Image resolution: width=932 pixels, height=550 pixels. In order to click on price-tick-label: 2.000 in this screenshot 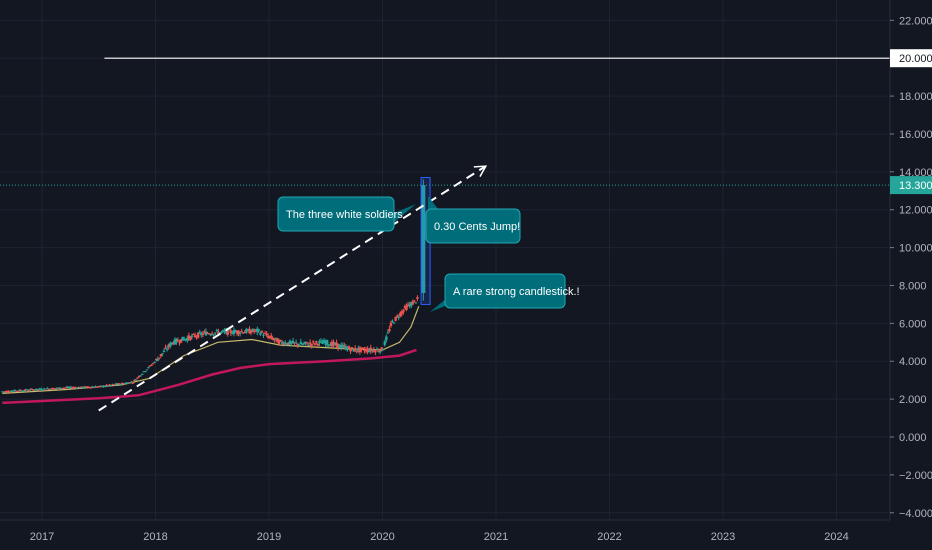, I will do `click(913, 400)`.